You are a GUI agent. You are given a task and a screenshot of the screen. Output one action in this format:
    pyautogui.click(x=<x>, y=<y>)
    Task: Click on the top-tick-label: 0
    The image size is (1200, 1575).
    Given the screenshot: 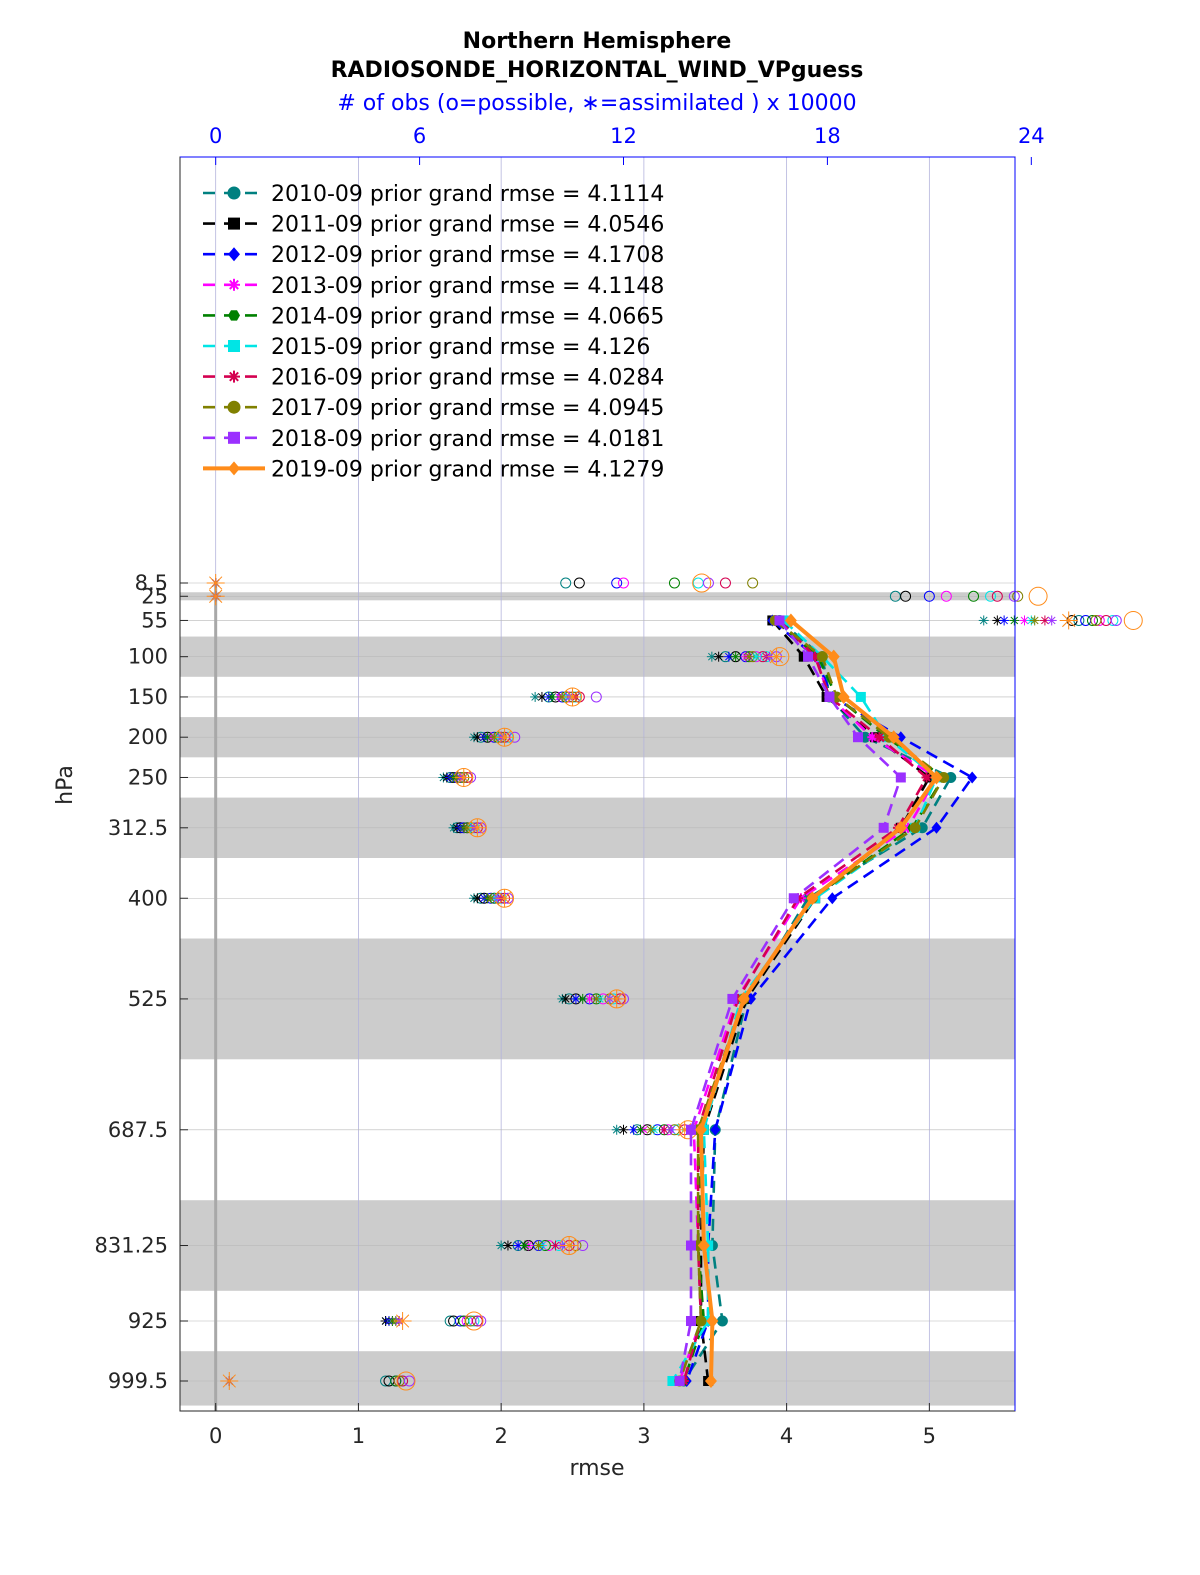 What is the action you would take?
    pyautogui.click(x=215, y=136)
    